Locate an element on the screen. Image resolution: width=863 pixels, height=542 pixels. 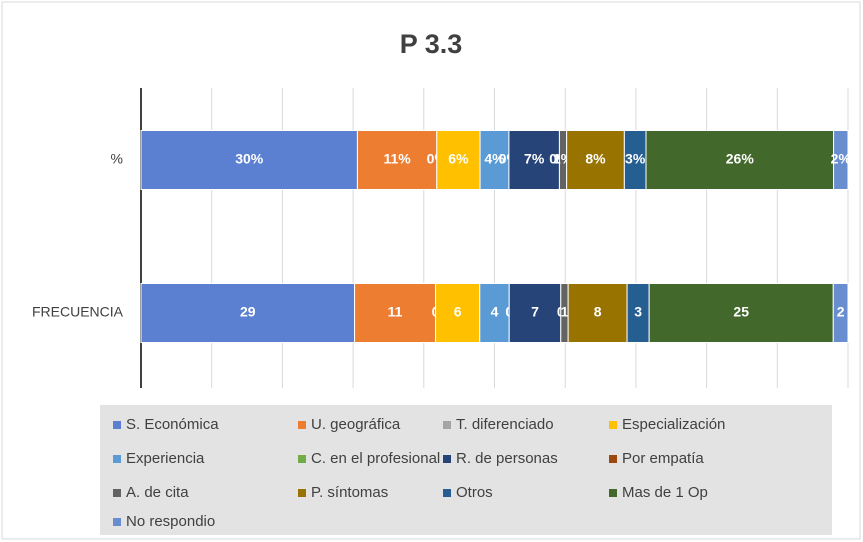
legend-label: U. geográfica is located at coordinates (356, 424).